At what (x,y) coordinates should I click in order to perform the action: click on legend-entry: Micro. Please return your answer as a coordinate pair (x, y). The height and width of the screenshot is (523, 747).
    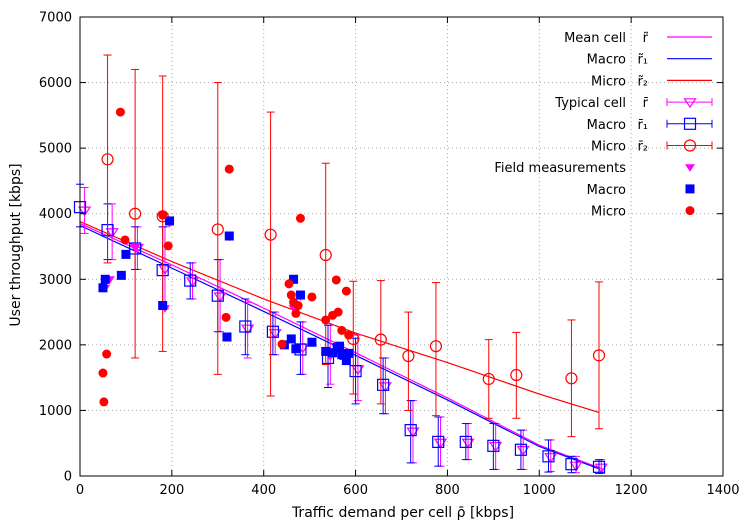
    Looking at the image, I should click on (643, 212).